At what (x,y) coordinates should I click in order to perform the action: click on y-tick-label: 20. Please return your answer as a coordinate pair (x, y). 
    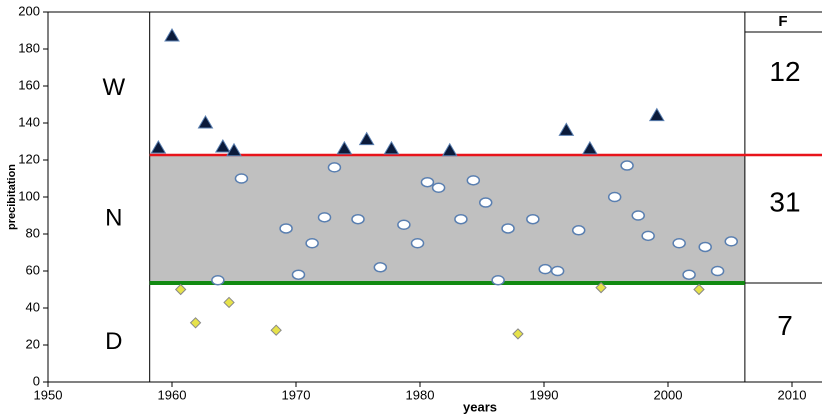
    Looking at the image, I should click on (33, 343).